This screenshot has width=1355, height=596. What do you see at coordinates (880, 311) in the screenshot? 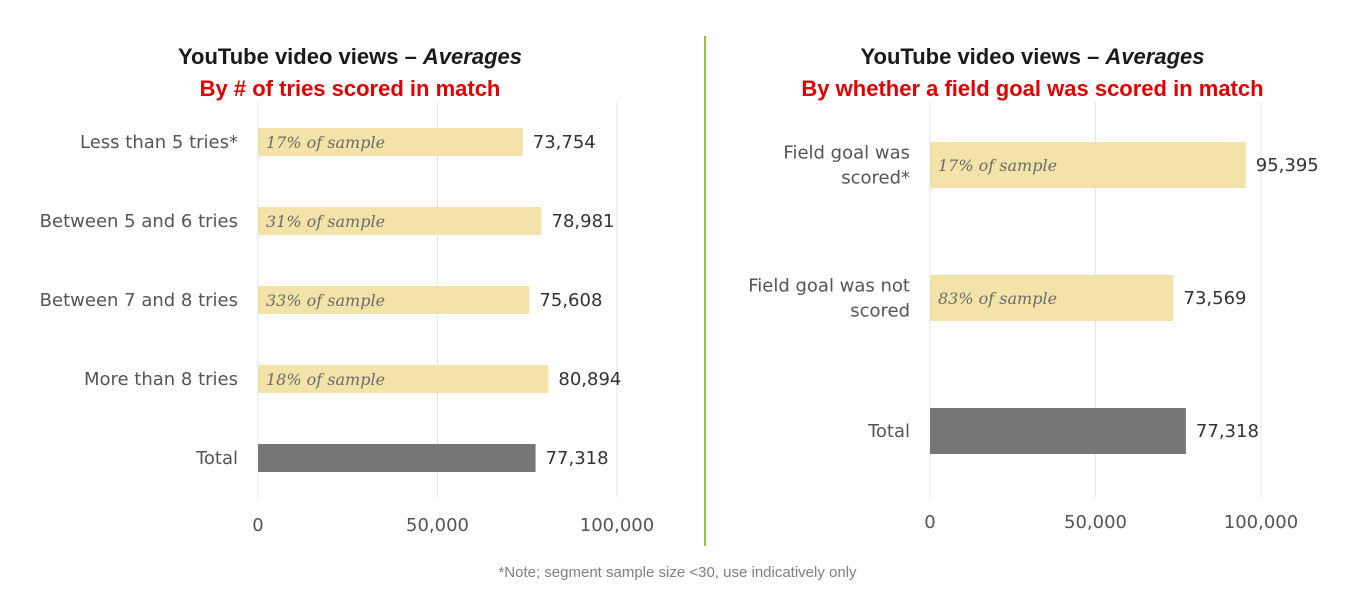
I see `category-label: scored` at bounding box center [880, 311].